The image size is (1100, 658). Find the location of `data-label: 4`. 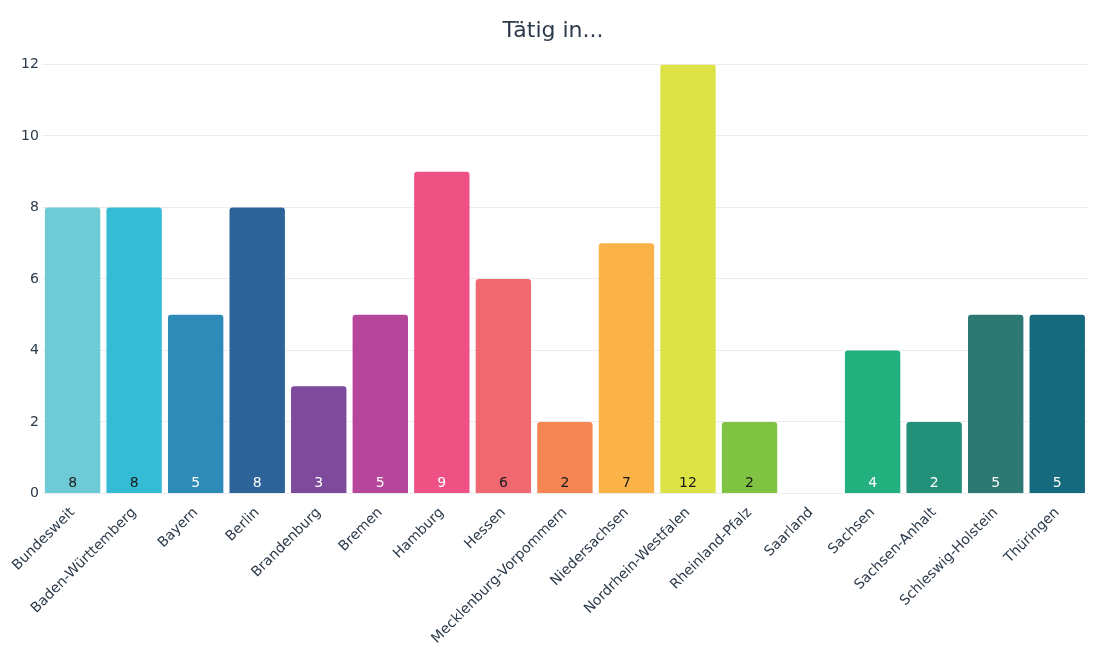

data-label: 4 is located at coordinates (873, 481).